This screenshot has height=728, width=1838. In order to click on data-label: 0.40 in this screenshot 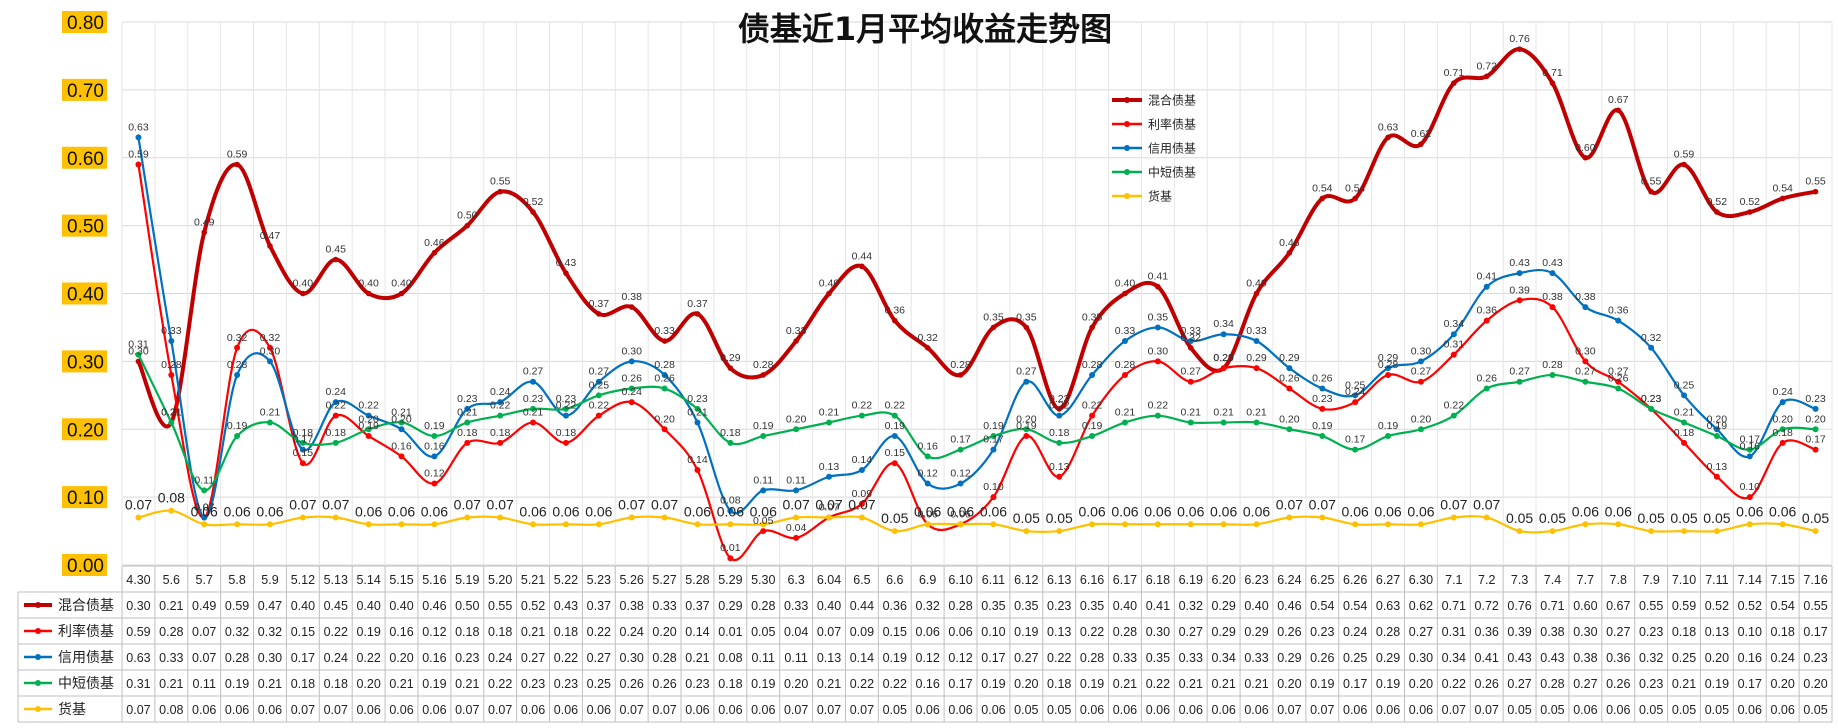, I will do `click(1125, 284)`.